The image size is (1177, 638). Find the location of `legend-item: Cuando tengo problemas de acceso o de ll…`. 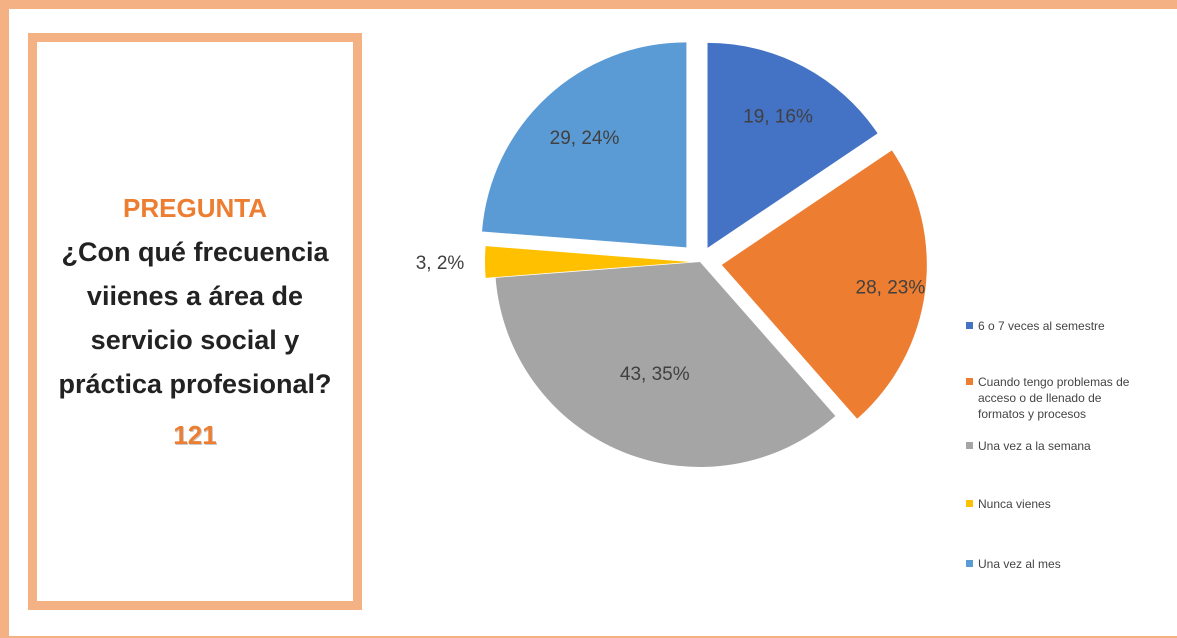

legend-item: Cuando tengo problemas de acceso o de ll… is located at coordinates (1057, 398).